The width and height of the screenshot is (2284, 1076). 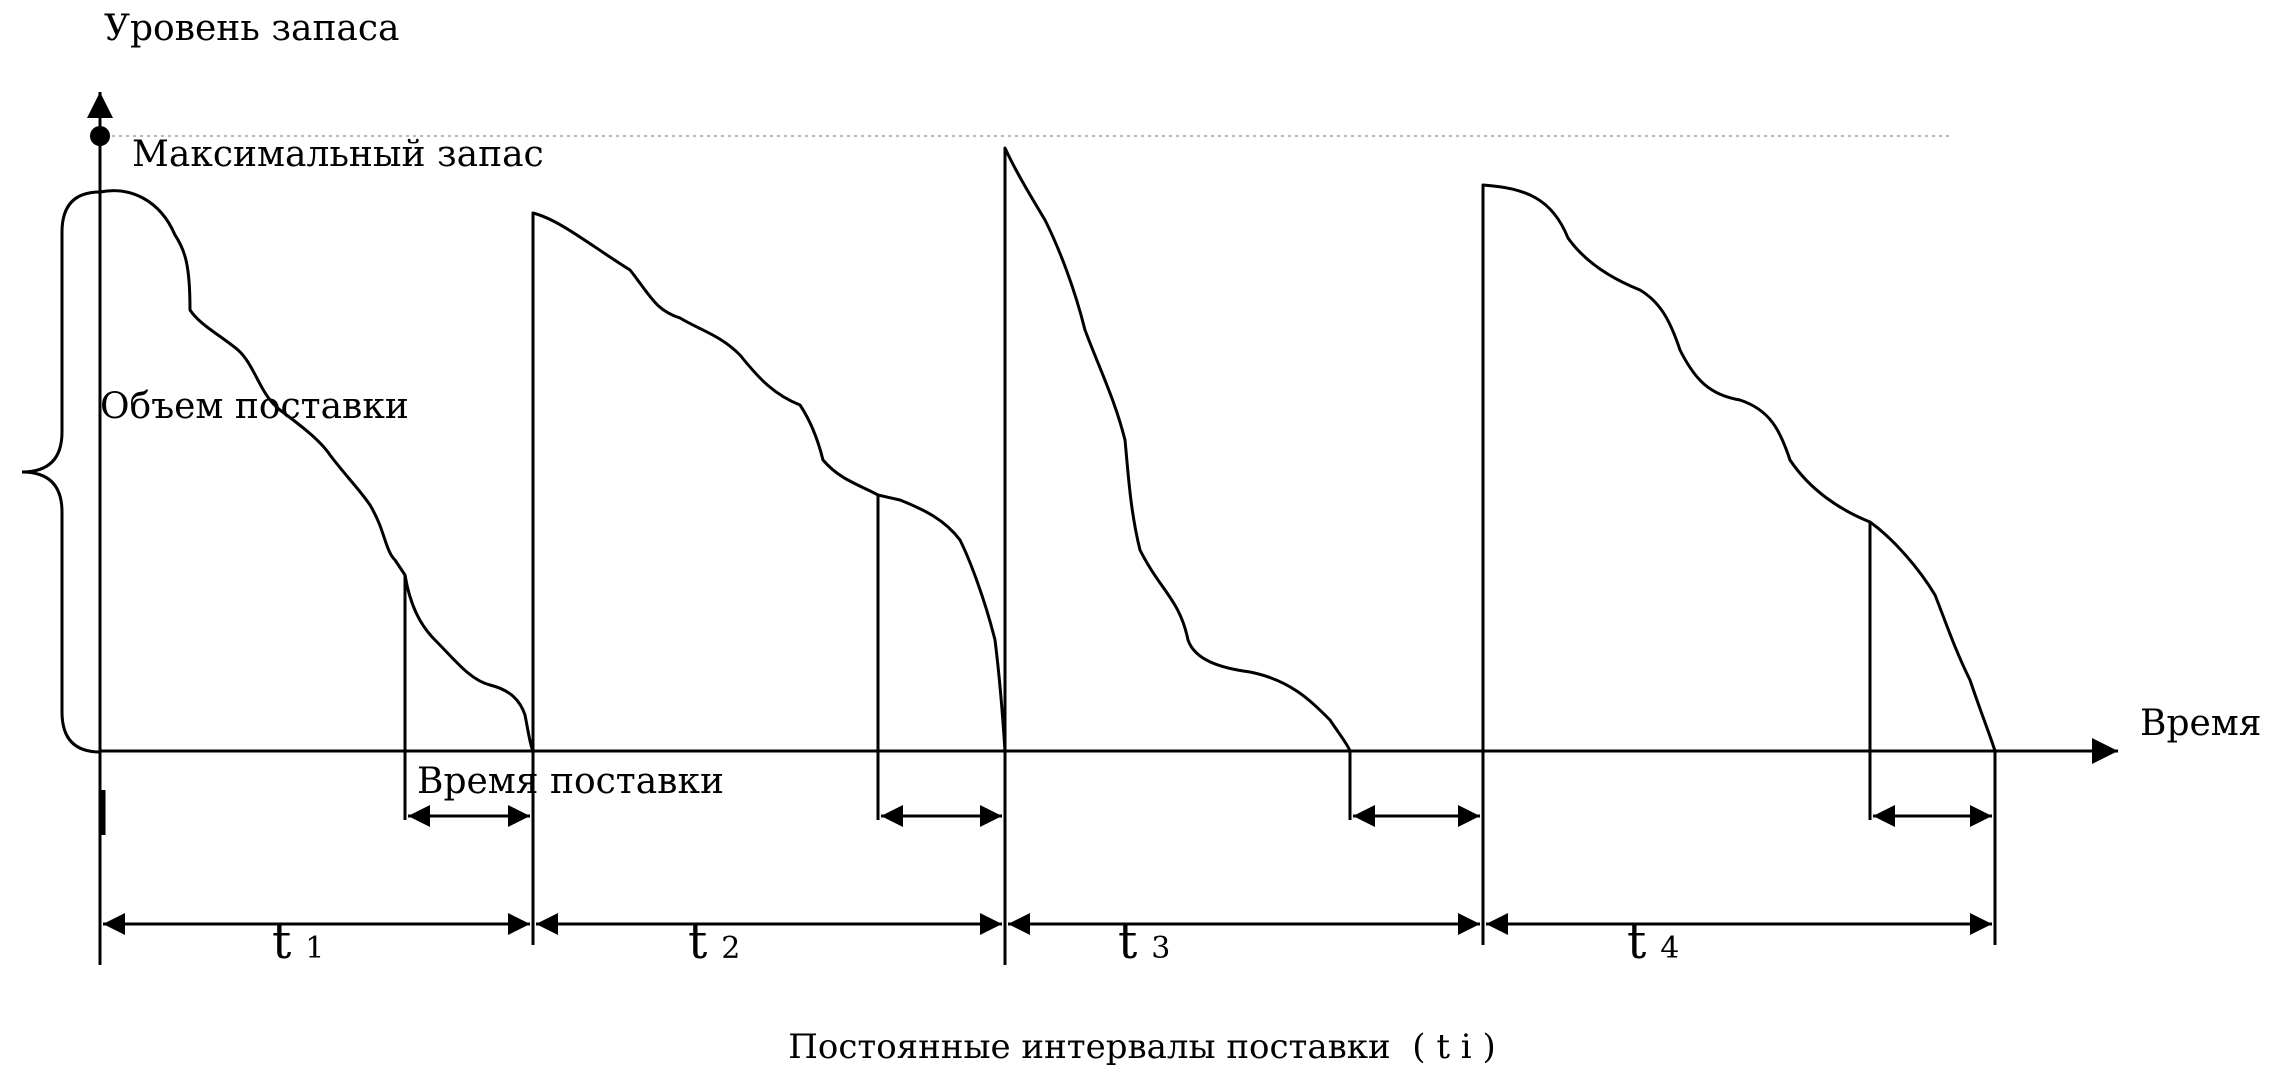 I want to click on lead-time-label: Время поставки, so click(x=570, y=781).